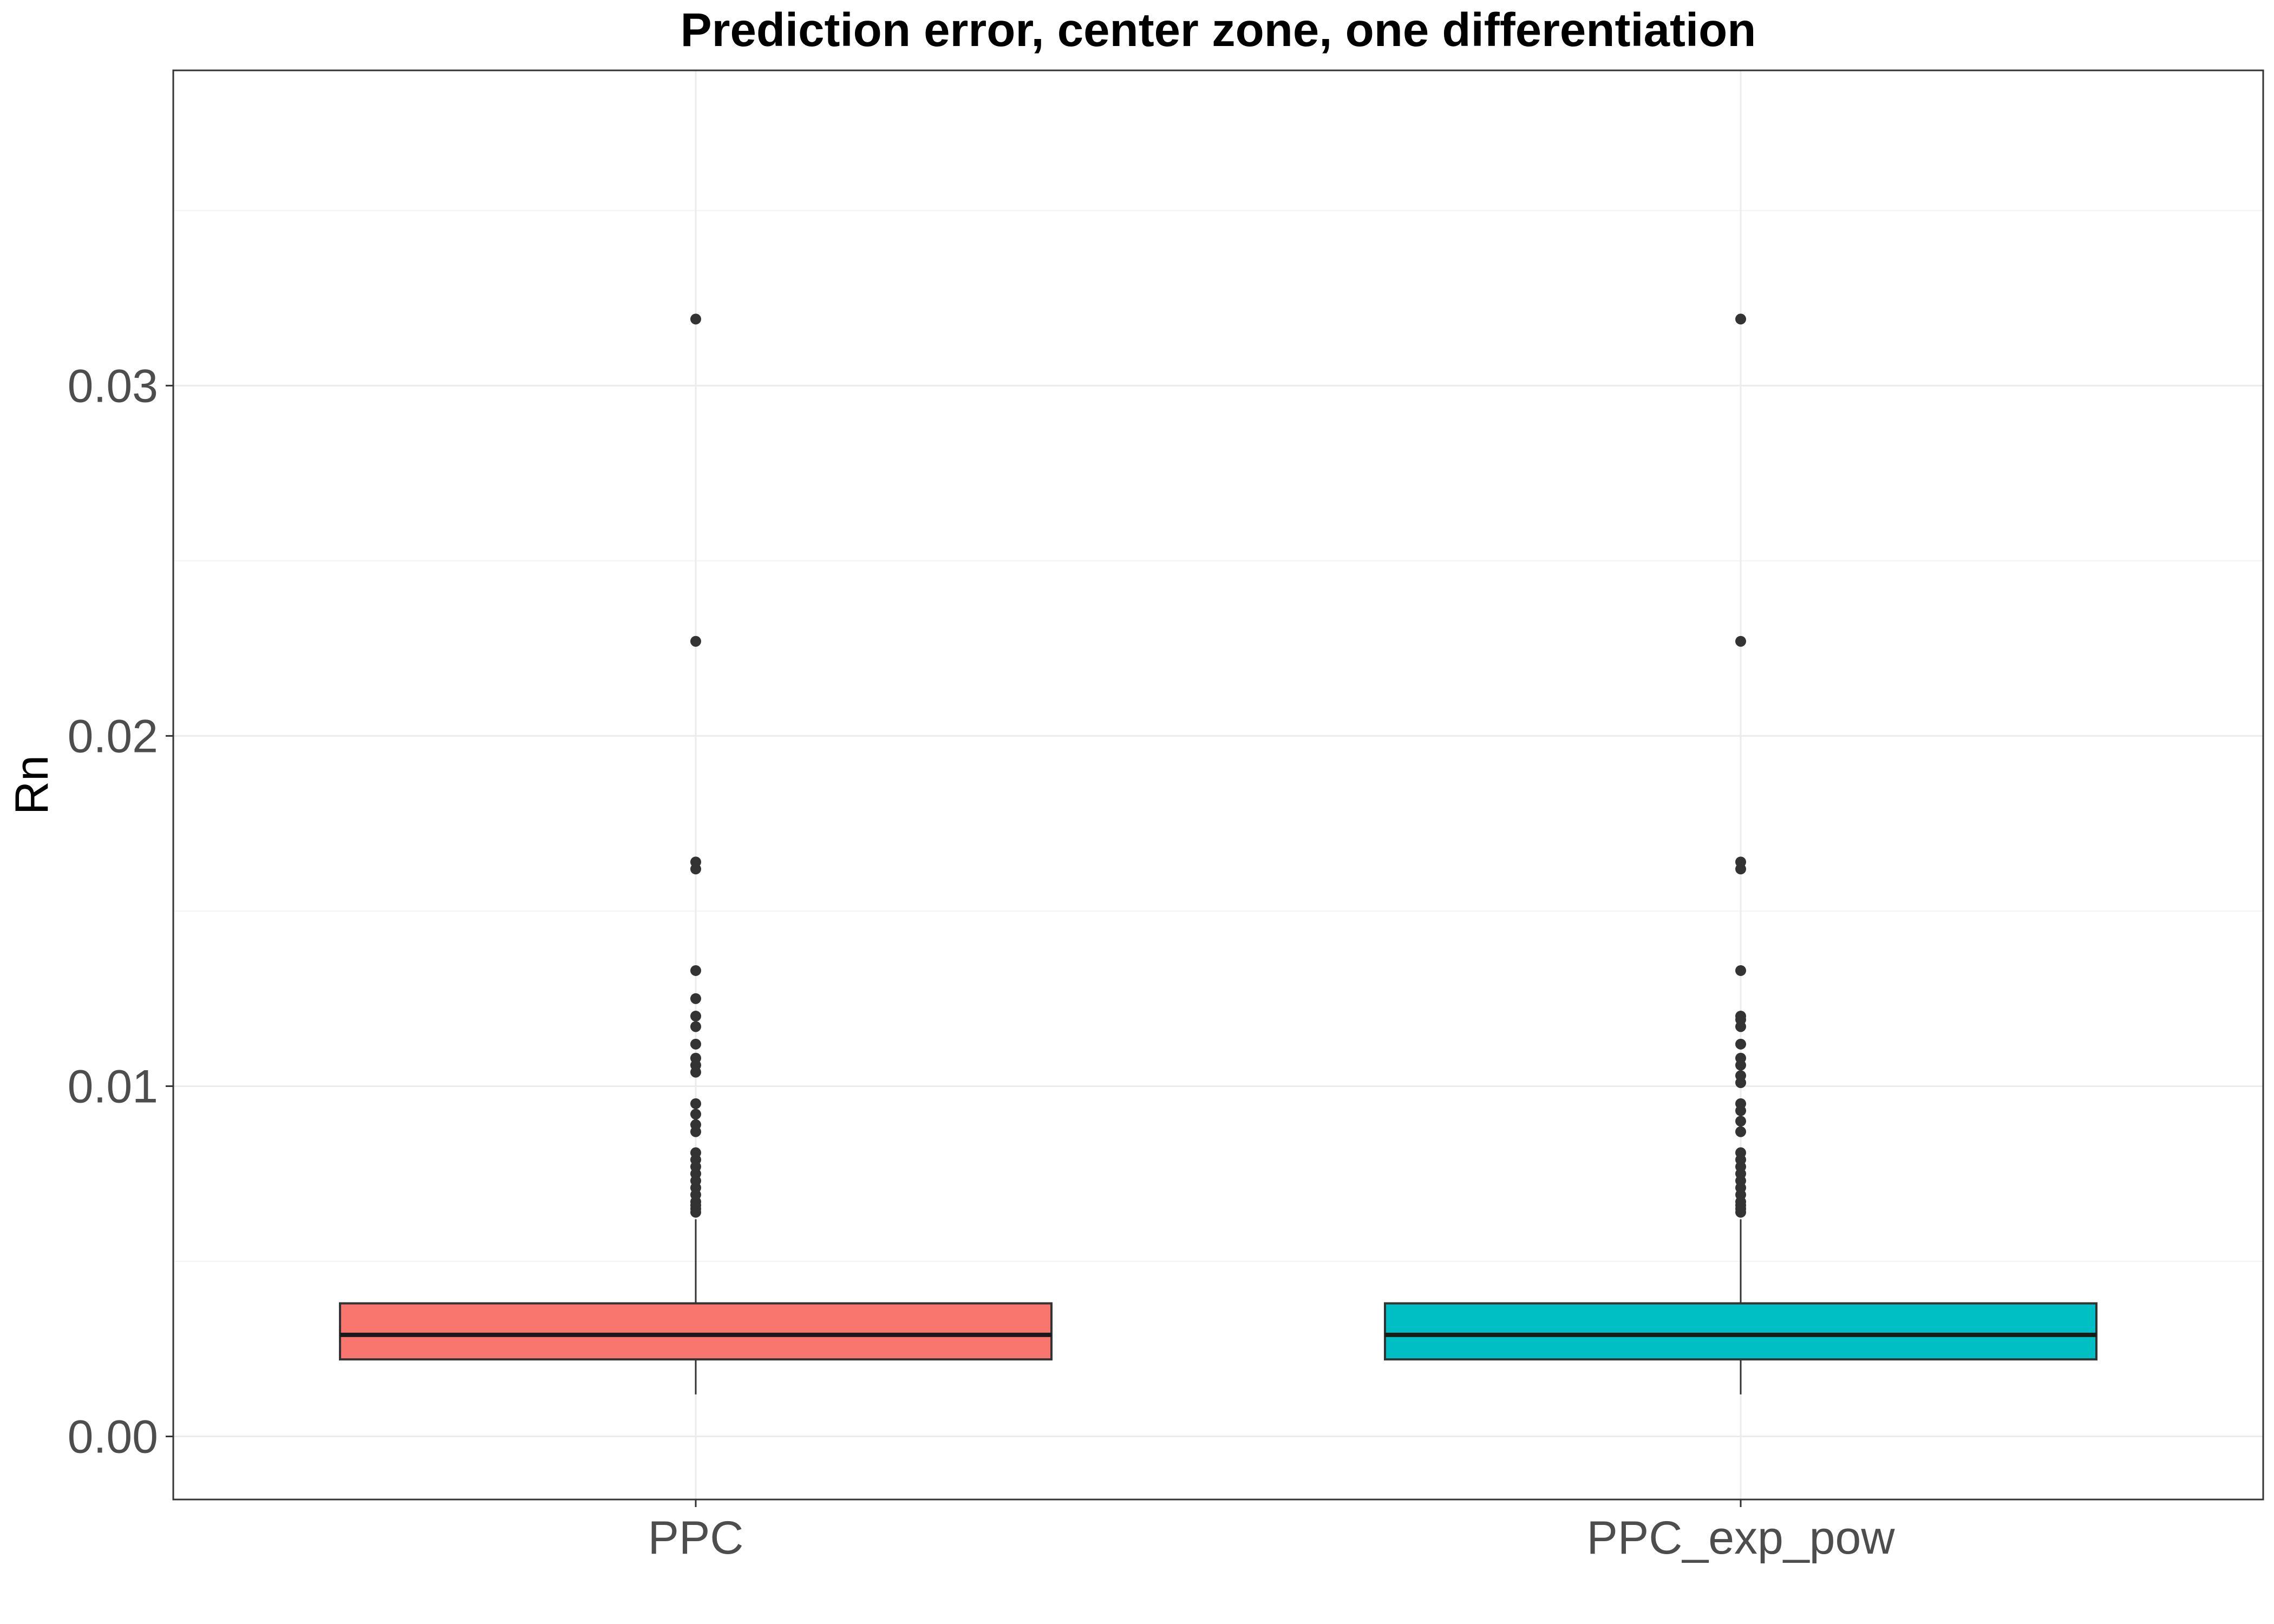  What do you see at coordinates (113, 736) in the screenshot?
I see `y-tick-label: 0.02` at bounding box center [113, 736].